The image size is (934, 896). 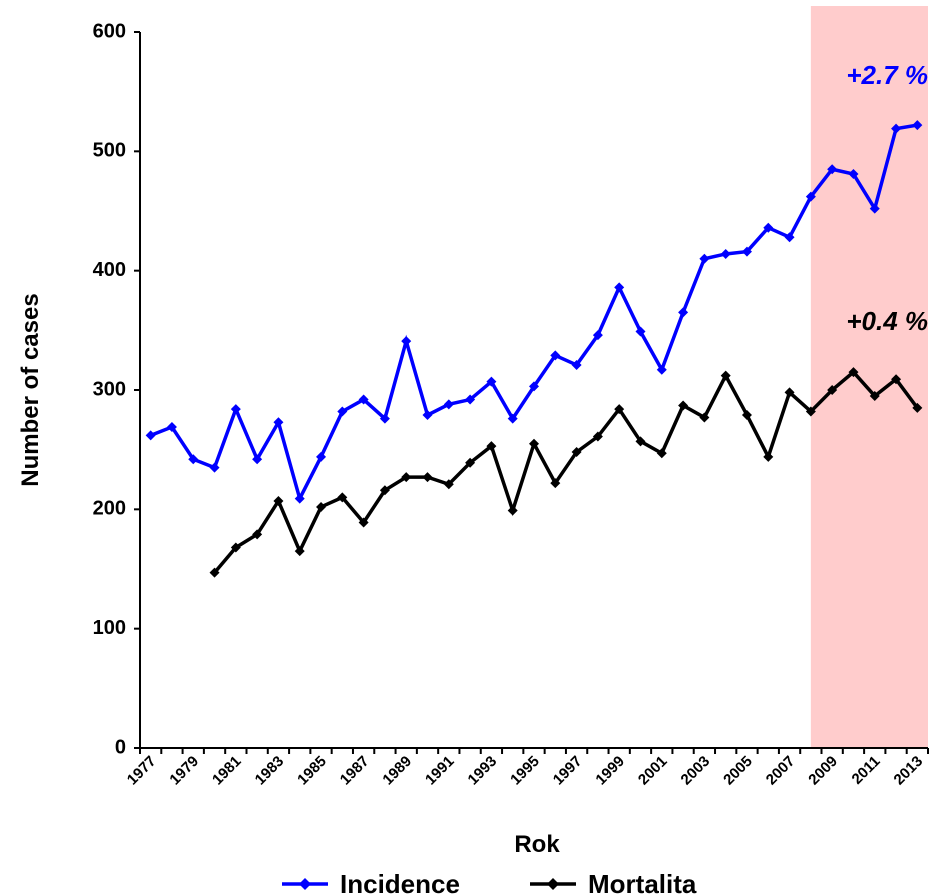 What do you see at coordinates (109, 628) in the screenshot?
I see `y-tick-label: 100` at bounding box center [109, 628].